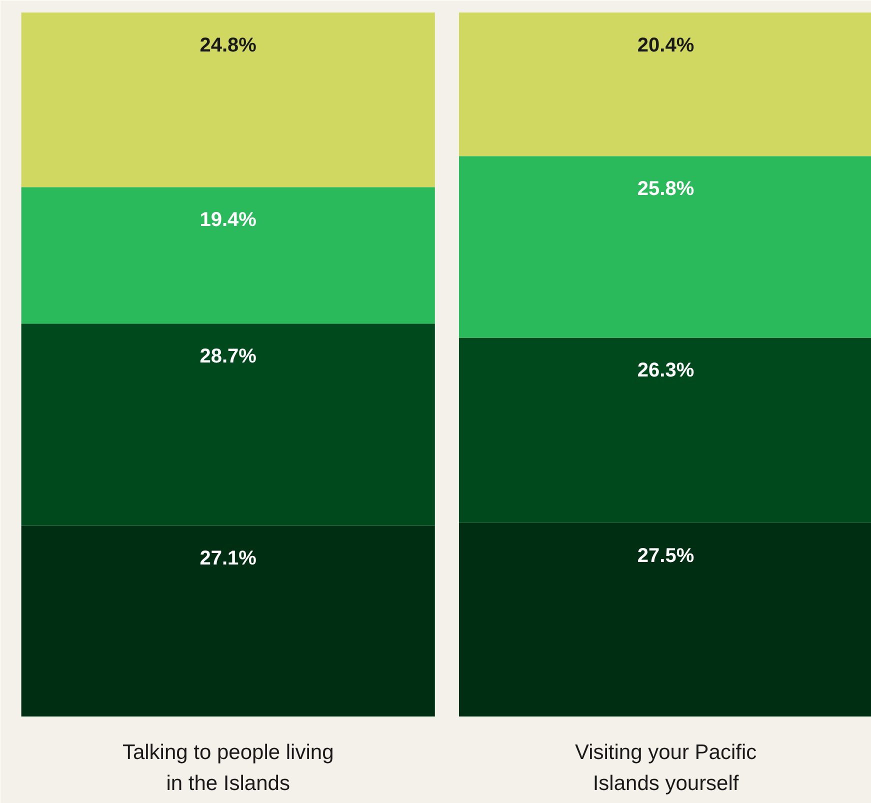 This screenshot has width=871, height=803. I want to click on data-label: 25.8%, so click(665, 189).